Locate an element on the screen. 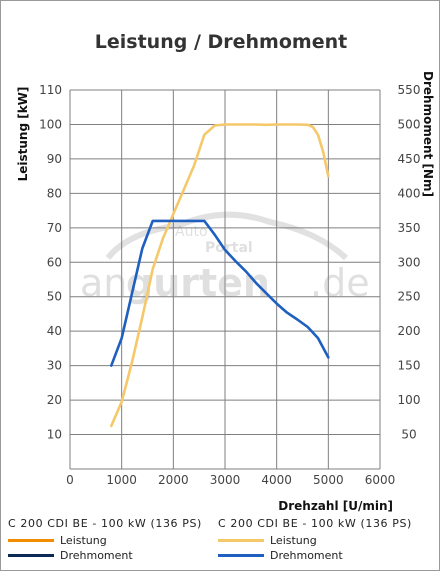 The width and height of the screenshot is (440, 571). x-tick-label: 5000 is located at coordinates (328, 480).